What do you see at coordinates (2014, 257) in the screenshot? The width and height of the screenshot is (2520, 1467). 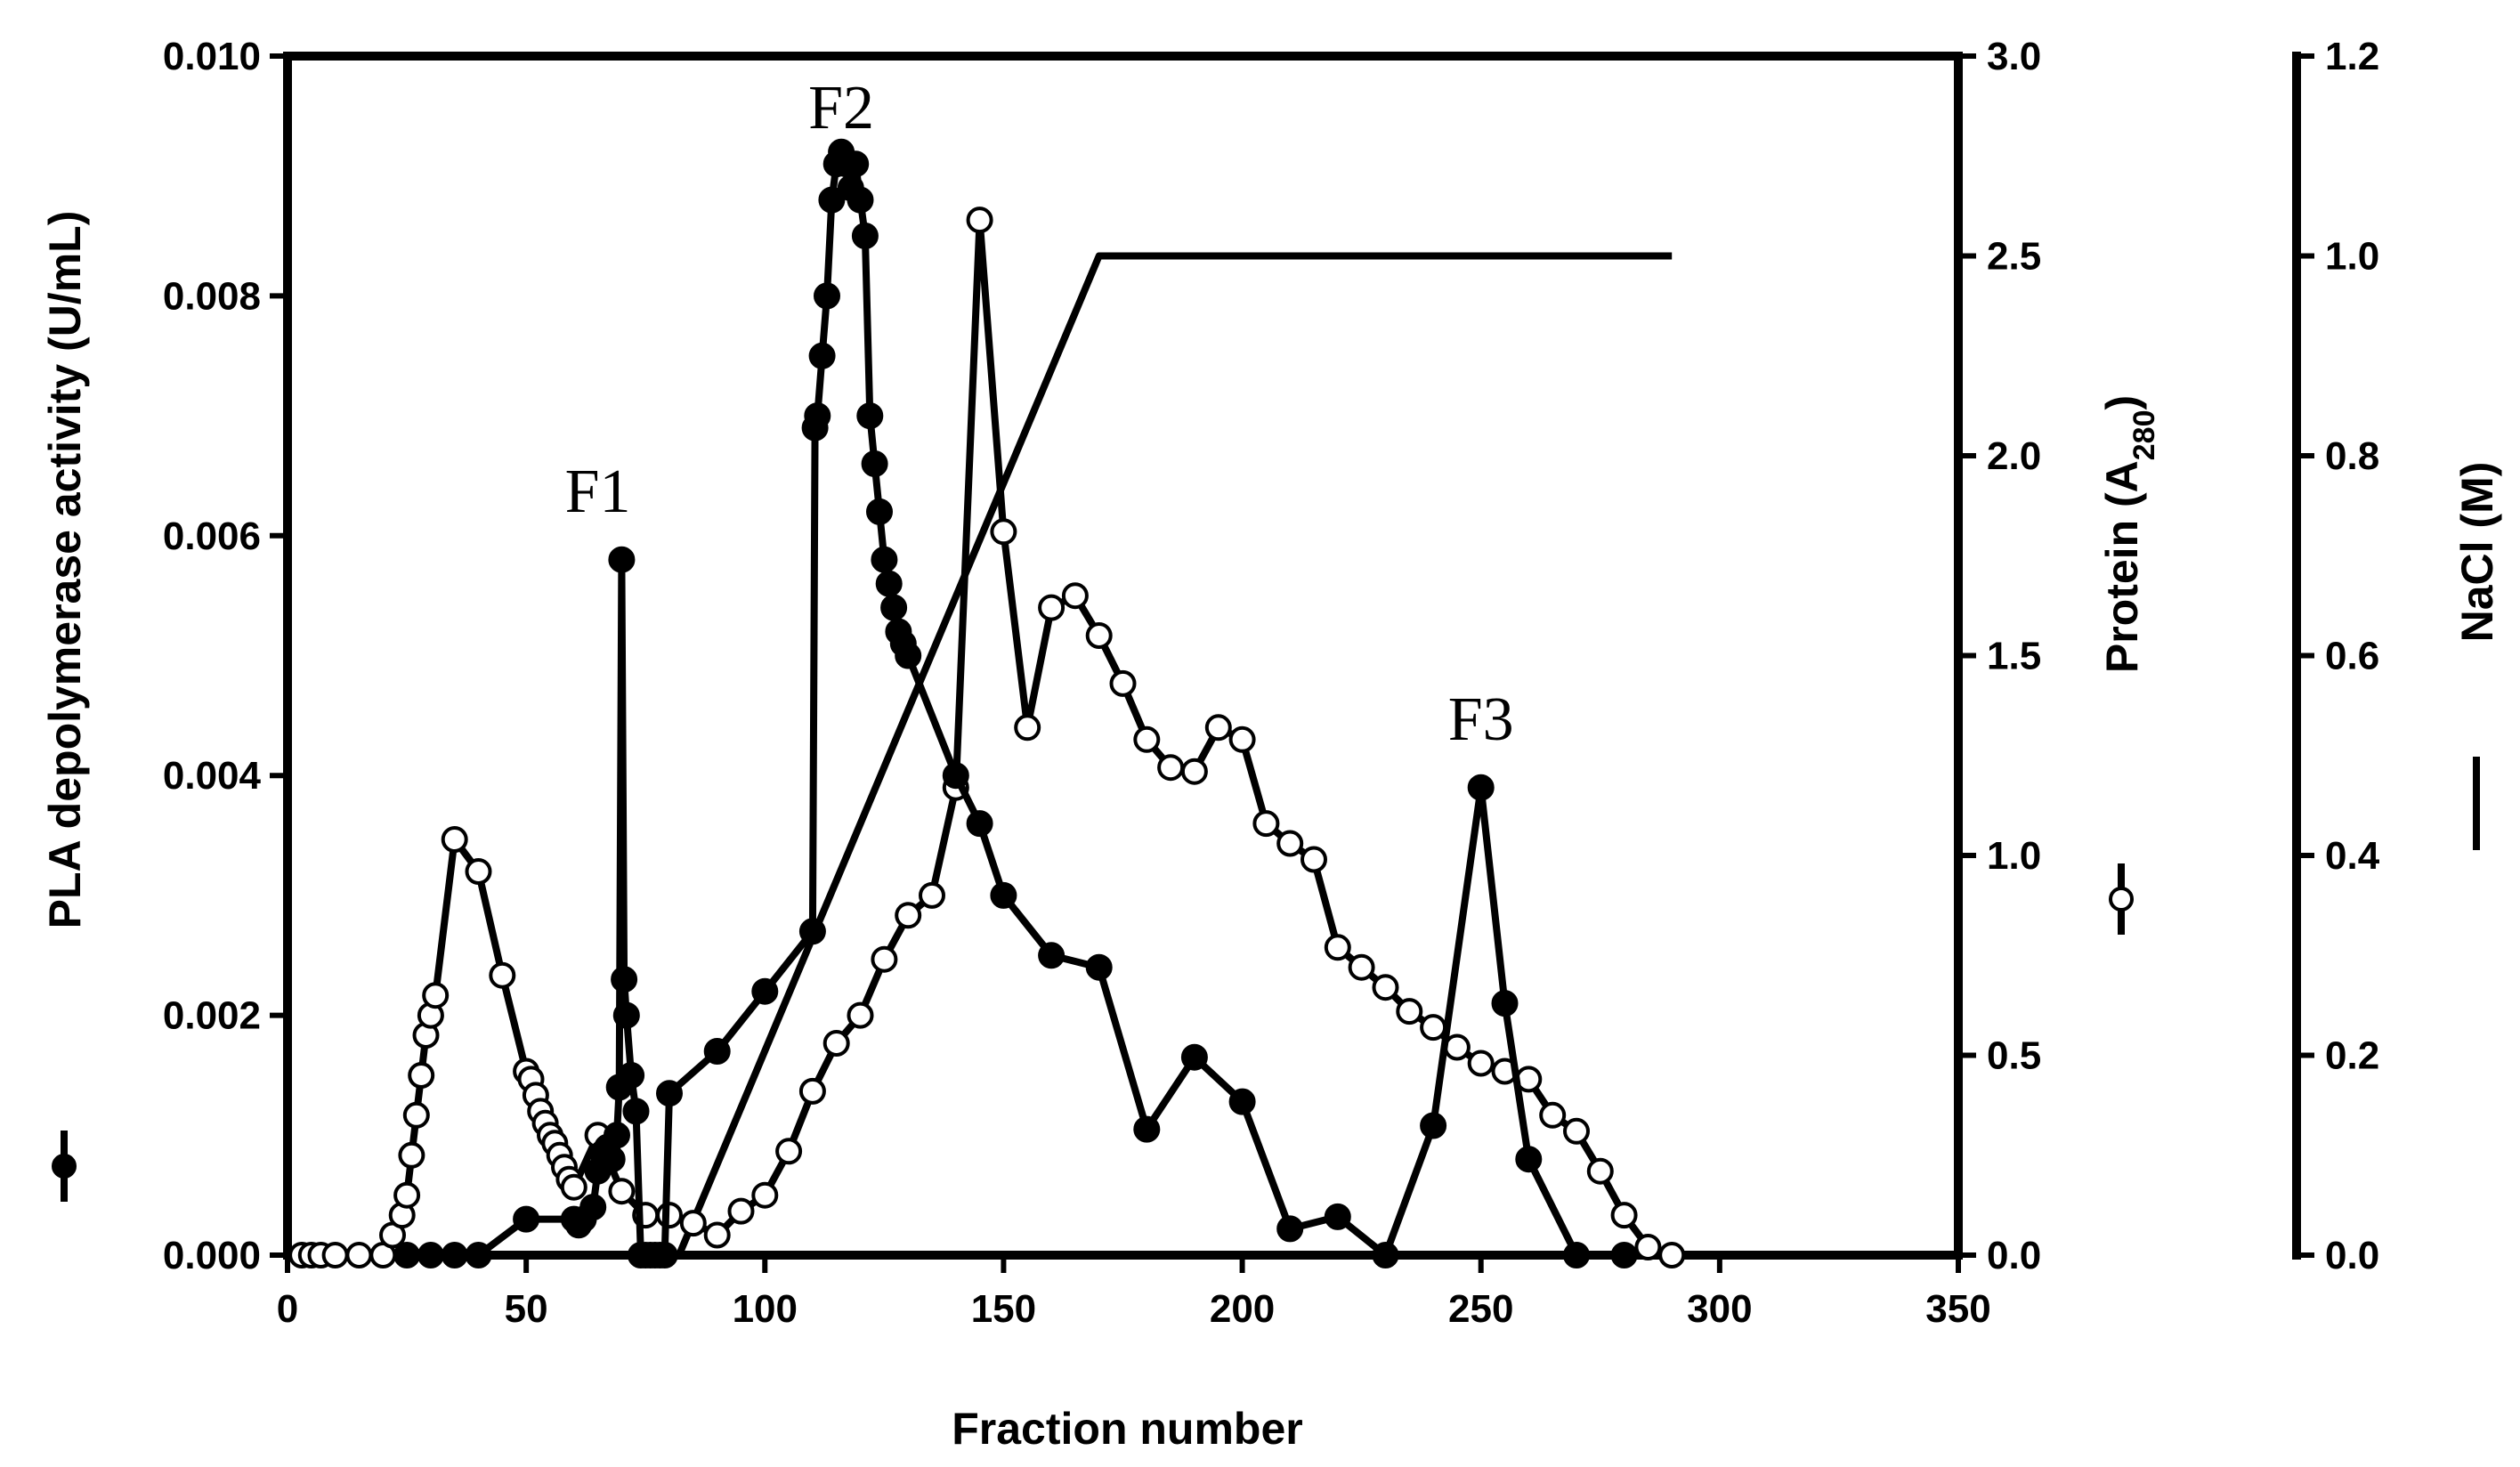 I see `y-right-protein-tick-label: 2.5` at bounding box center [2014, 257].